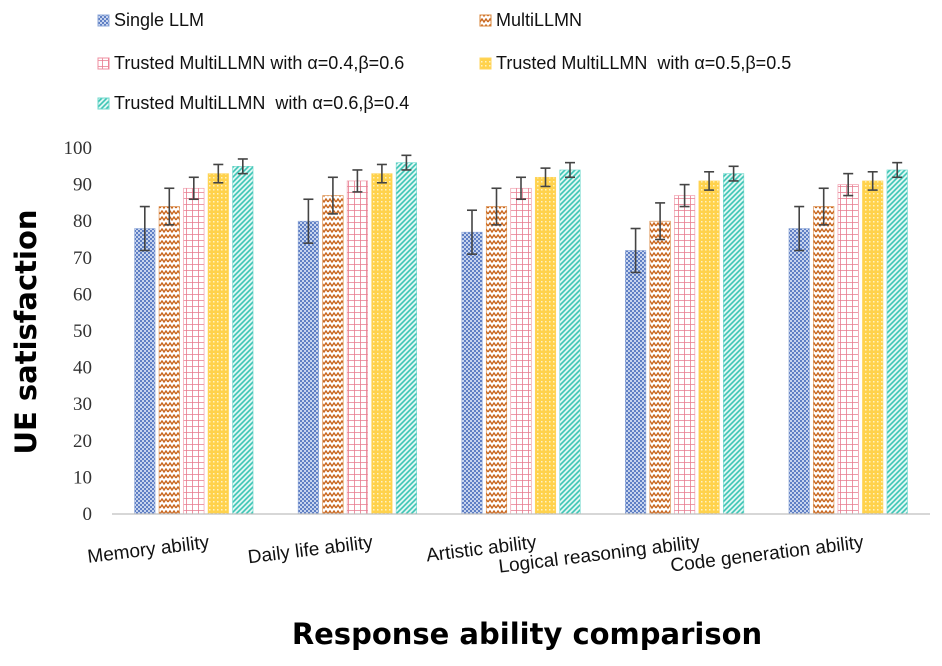 This screenshot has width=942, height=666. Describe the element at coordinates (88, 514) in the screenshot. I see `y-tick-label: 0` at that location.